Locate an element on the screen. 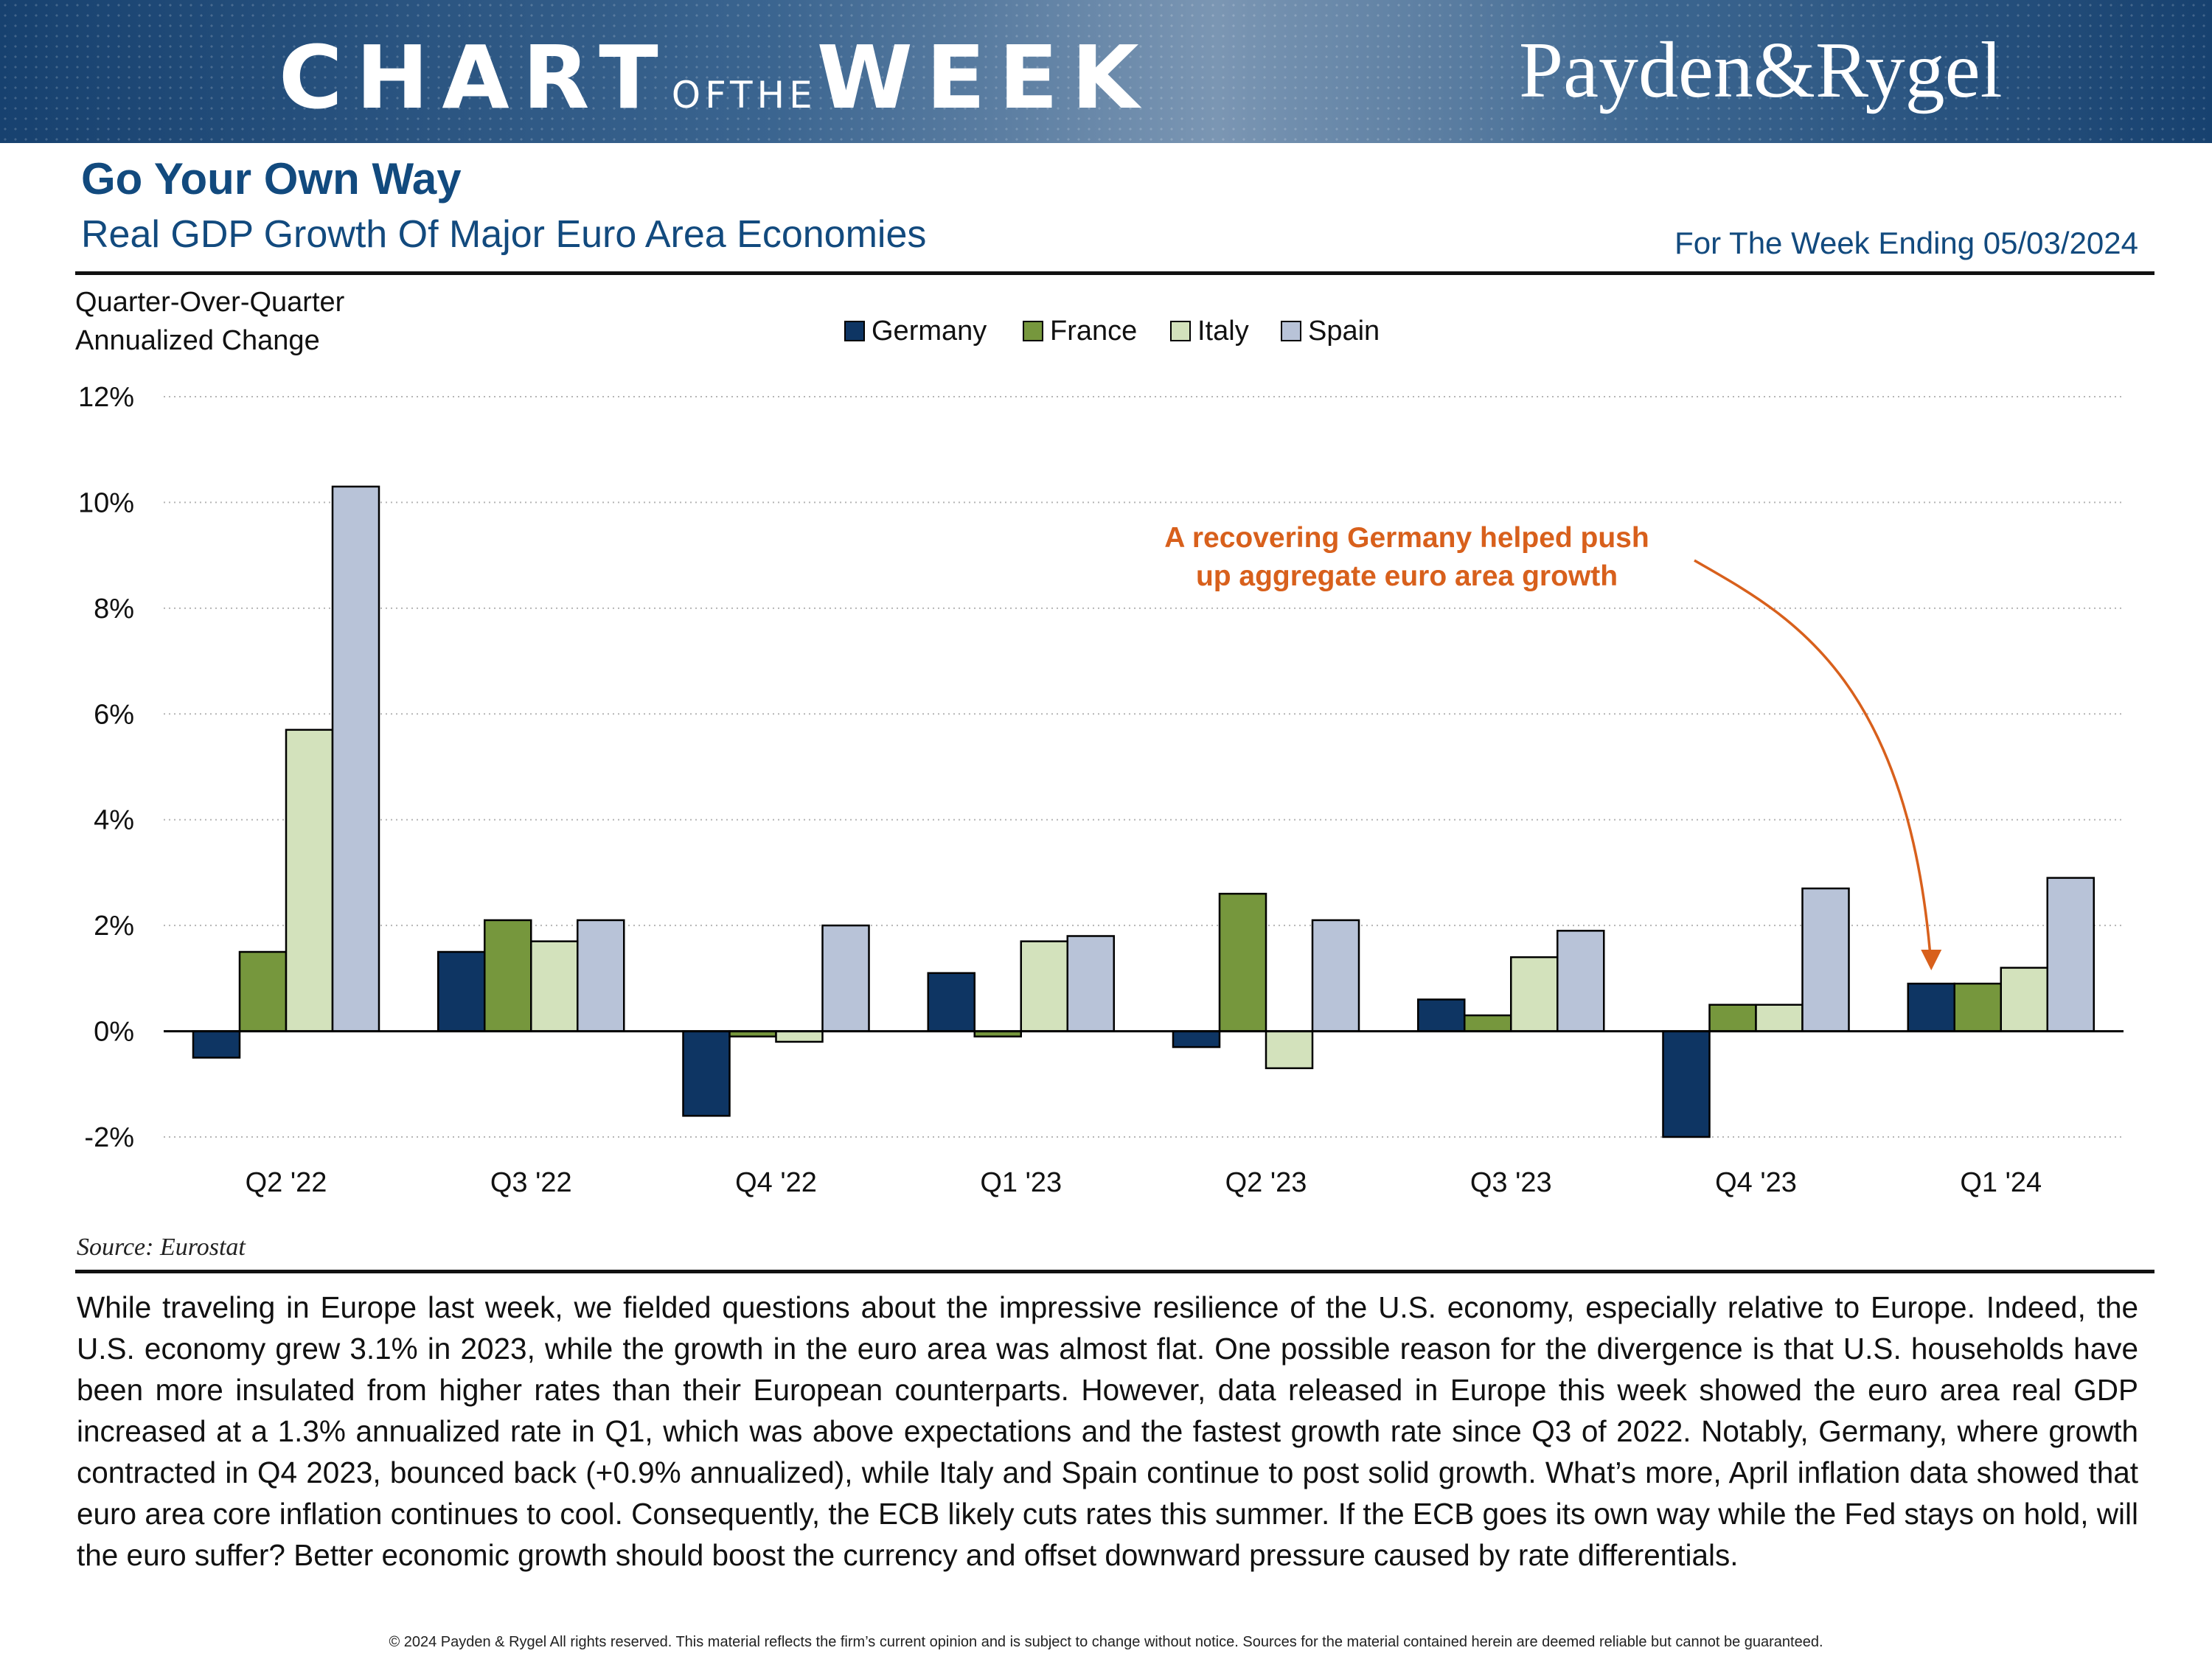 Image resolution: width=2212 pixels, height=1659 pixels. annotation-text-line: A recovering Germany helped push is located at coordinates (1406, 538).